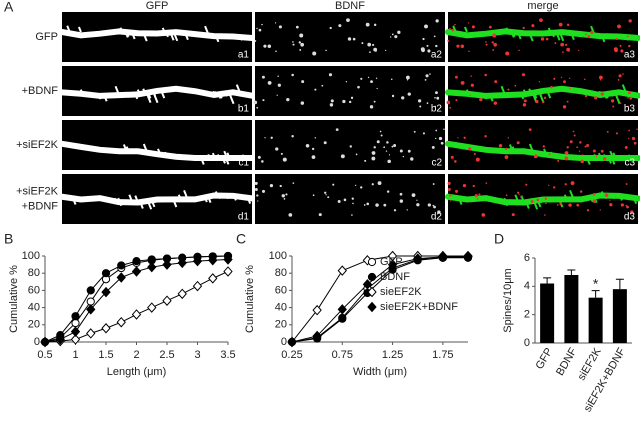  I want to click on x-tick-label: 2.5, so click(166, 355).